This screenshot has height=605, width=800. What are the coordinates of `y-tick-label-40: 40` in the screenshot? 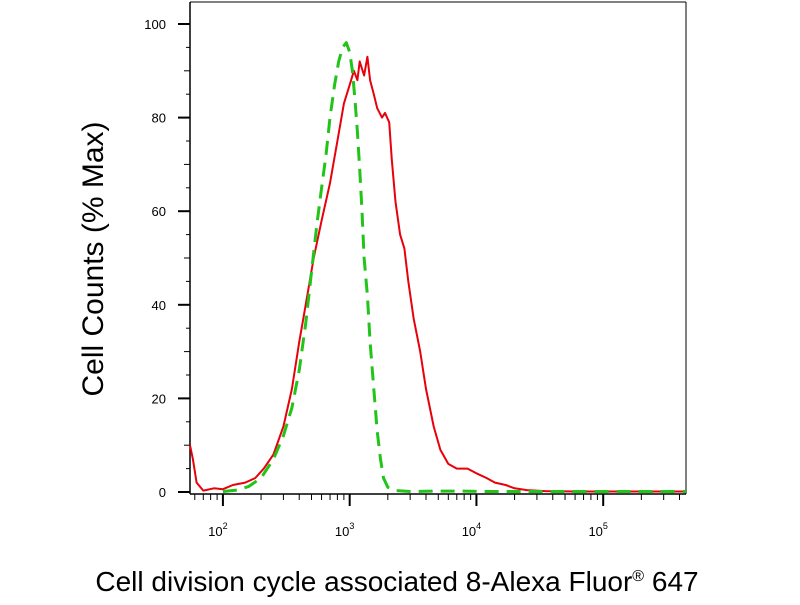 It's located at (159, 305).